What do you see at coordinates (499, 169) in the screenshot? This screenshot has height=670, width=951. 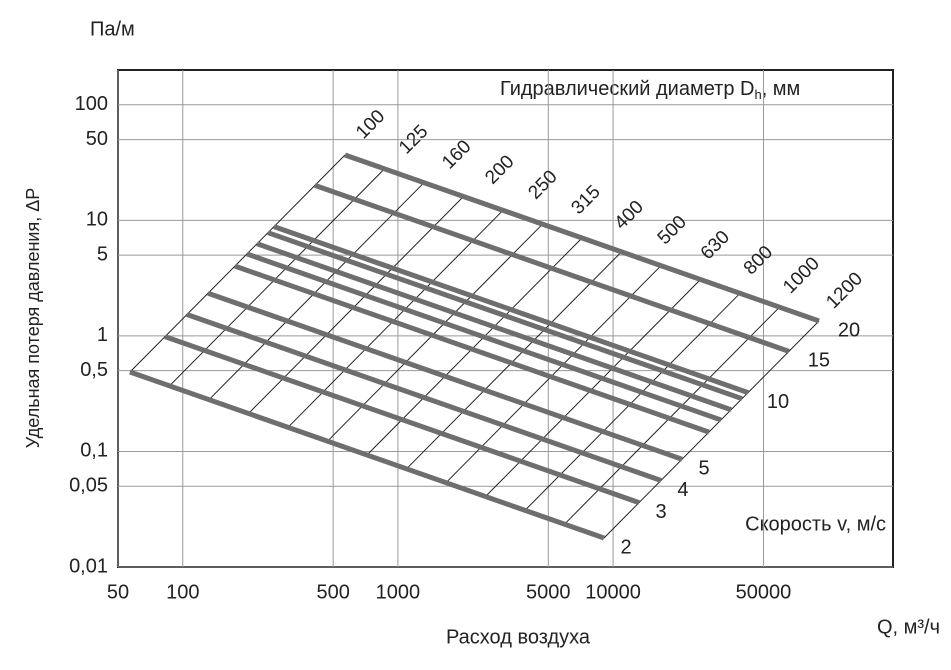 I see `diameter-label: 200` at bounding box center [499, 169].